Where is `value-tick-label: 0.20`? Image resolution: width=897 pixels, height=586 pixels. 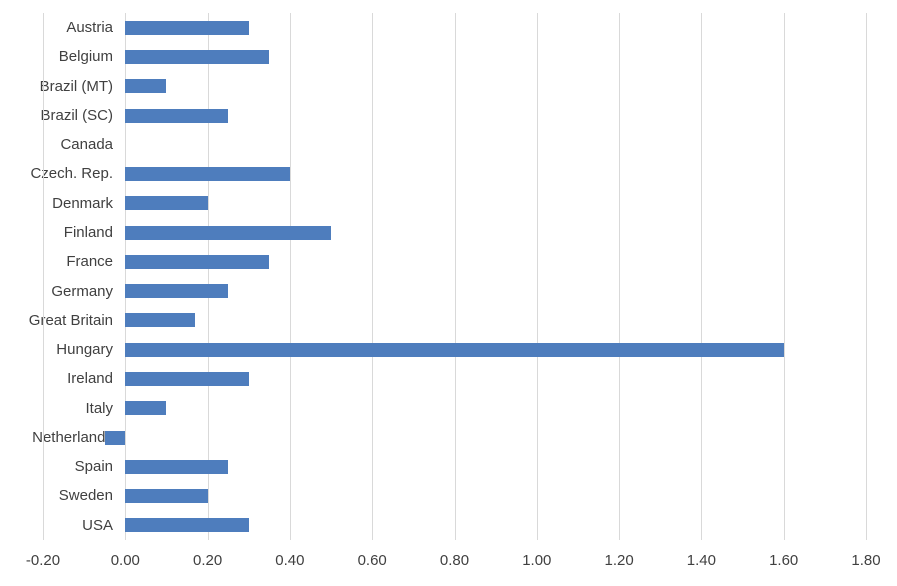
value-tick-label: 0.20 is located at coordinates (207, 560).